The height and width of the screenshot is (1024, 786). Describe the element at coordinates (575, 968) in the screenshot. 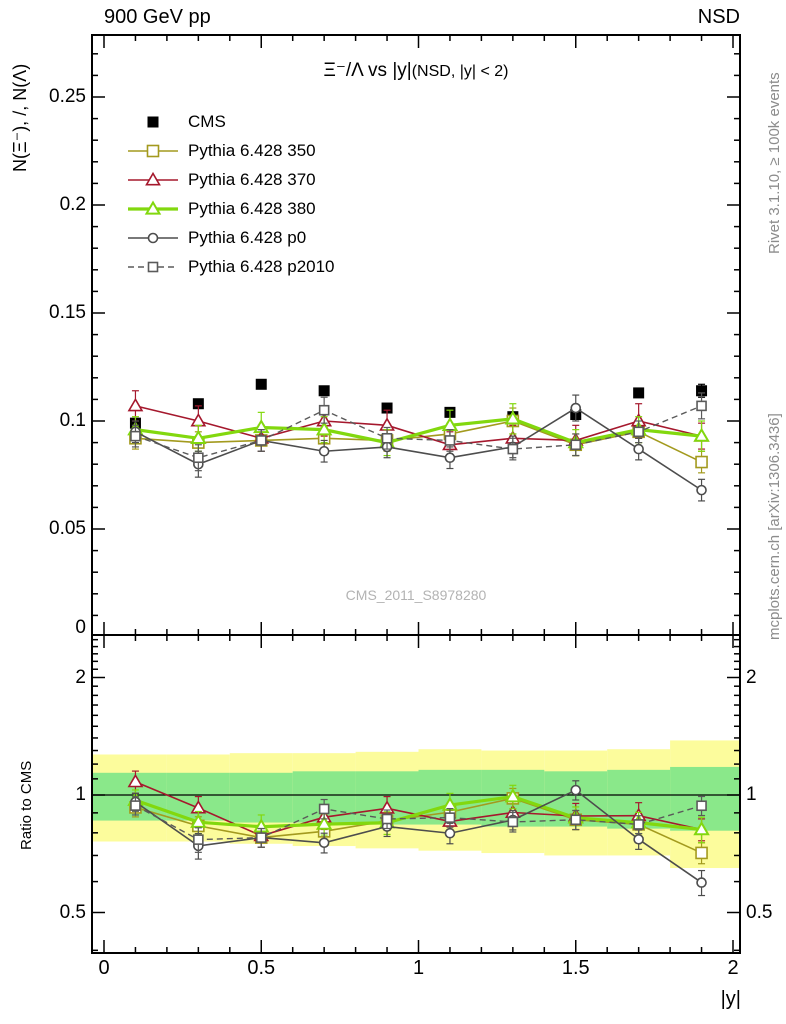

I see `x-tick-label: 1.5` at that location.